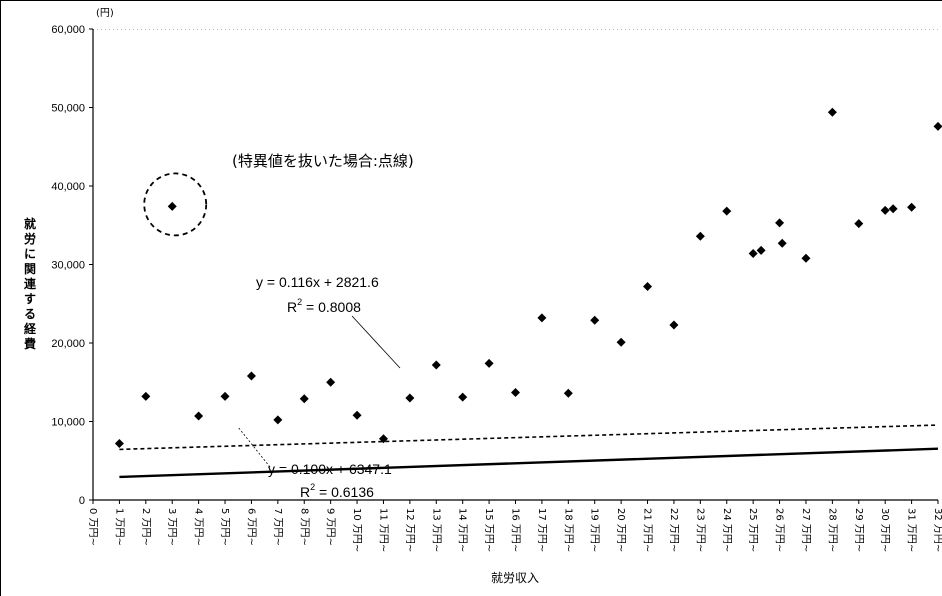 The image size is (942, 596). What do you see at coordinates (30, 283) in the screenshot?
I see `y-axis-label-char: 連` at bounding box center [30, 283].